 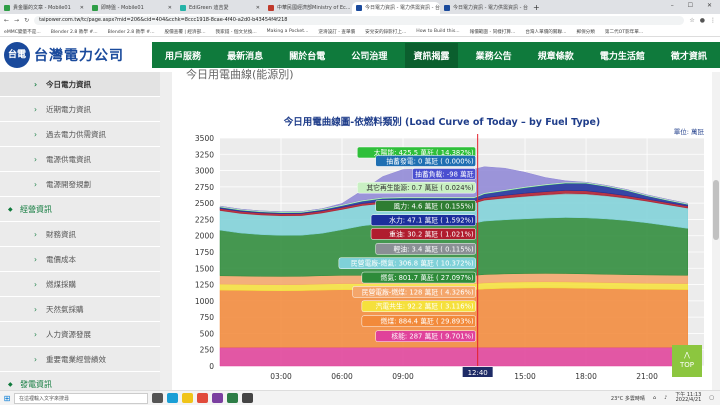 I want to click on nav-item: 業務公告, so click(x=493, y=56).